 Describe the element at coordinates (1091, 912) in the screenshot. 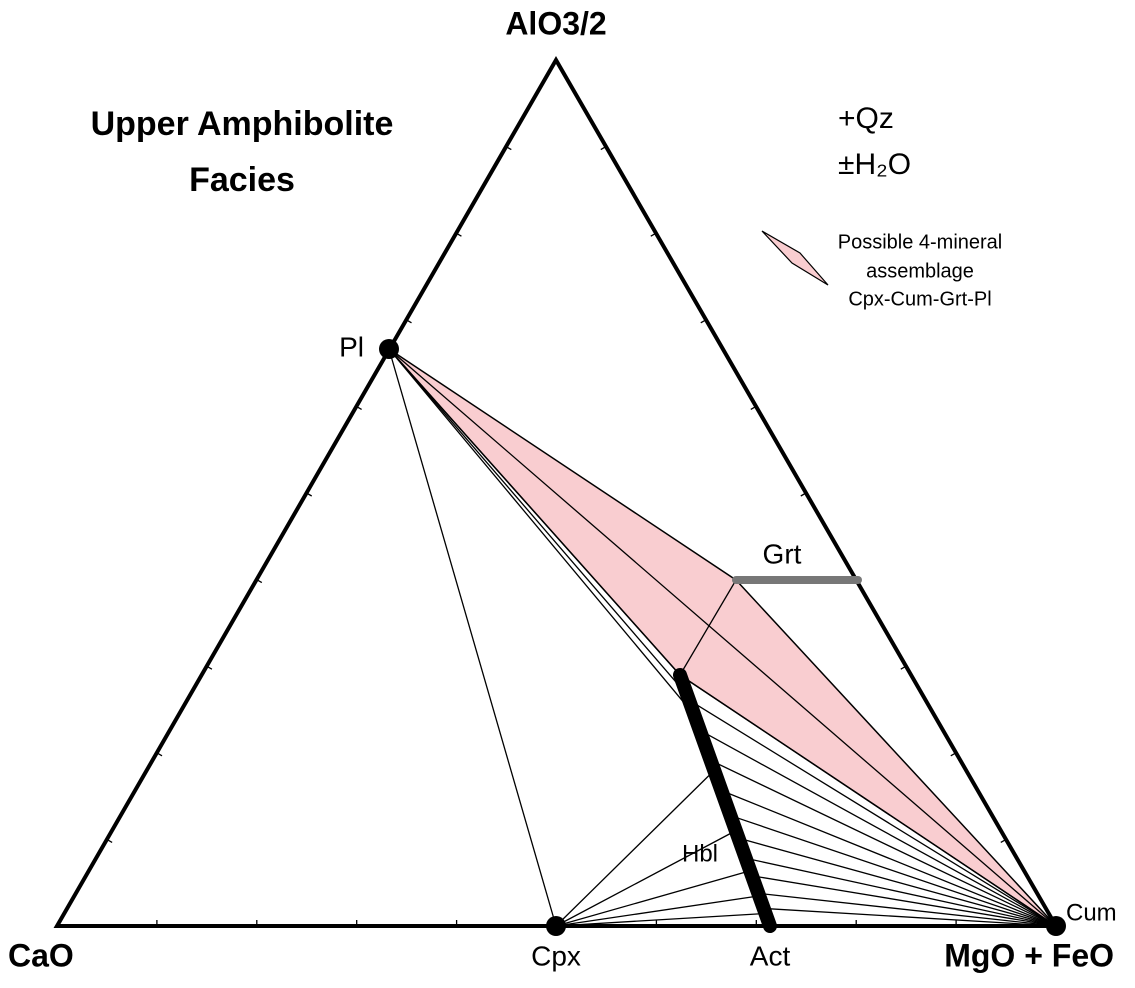

I see `mineral-label: Cum` at that location.